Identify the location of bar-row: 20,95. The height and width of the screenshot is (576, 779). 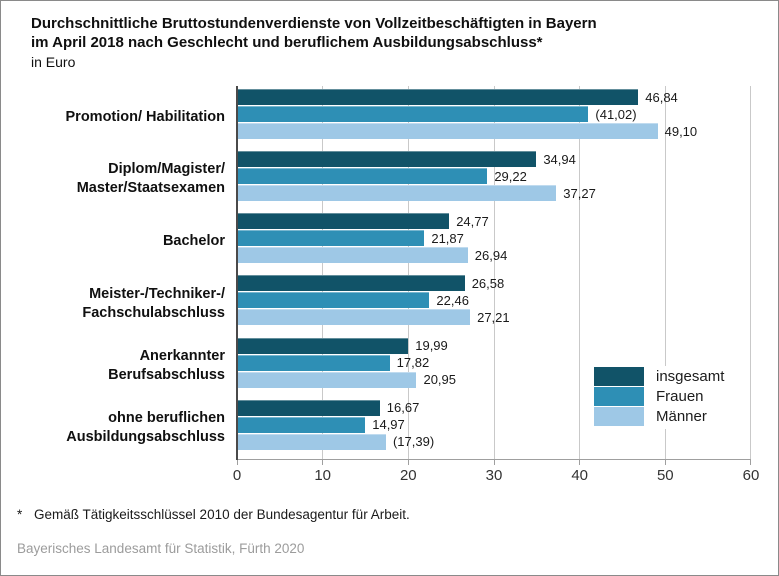
(494, 379).